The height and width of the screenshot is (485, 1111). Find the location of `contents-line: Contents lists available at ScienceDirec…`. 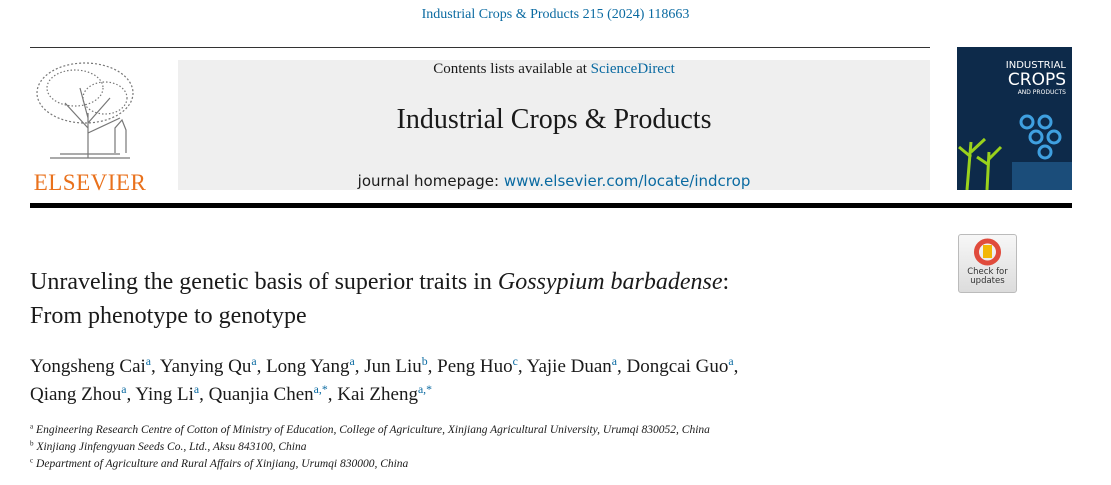

contents-line: Contents lists available at ScienceDirec… is located at coordinates (554, 69).